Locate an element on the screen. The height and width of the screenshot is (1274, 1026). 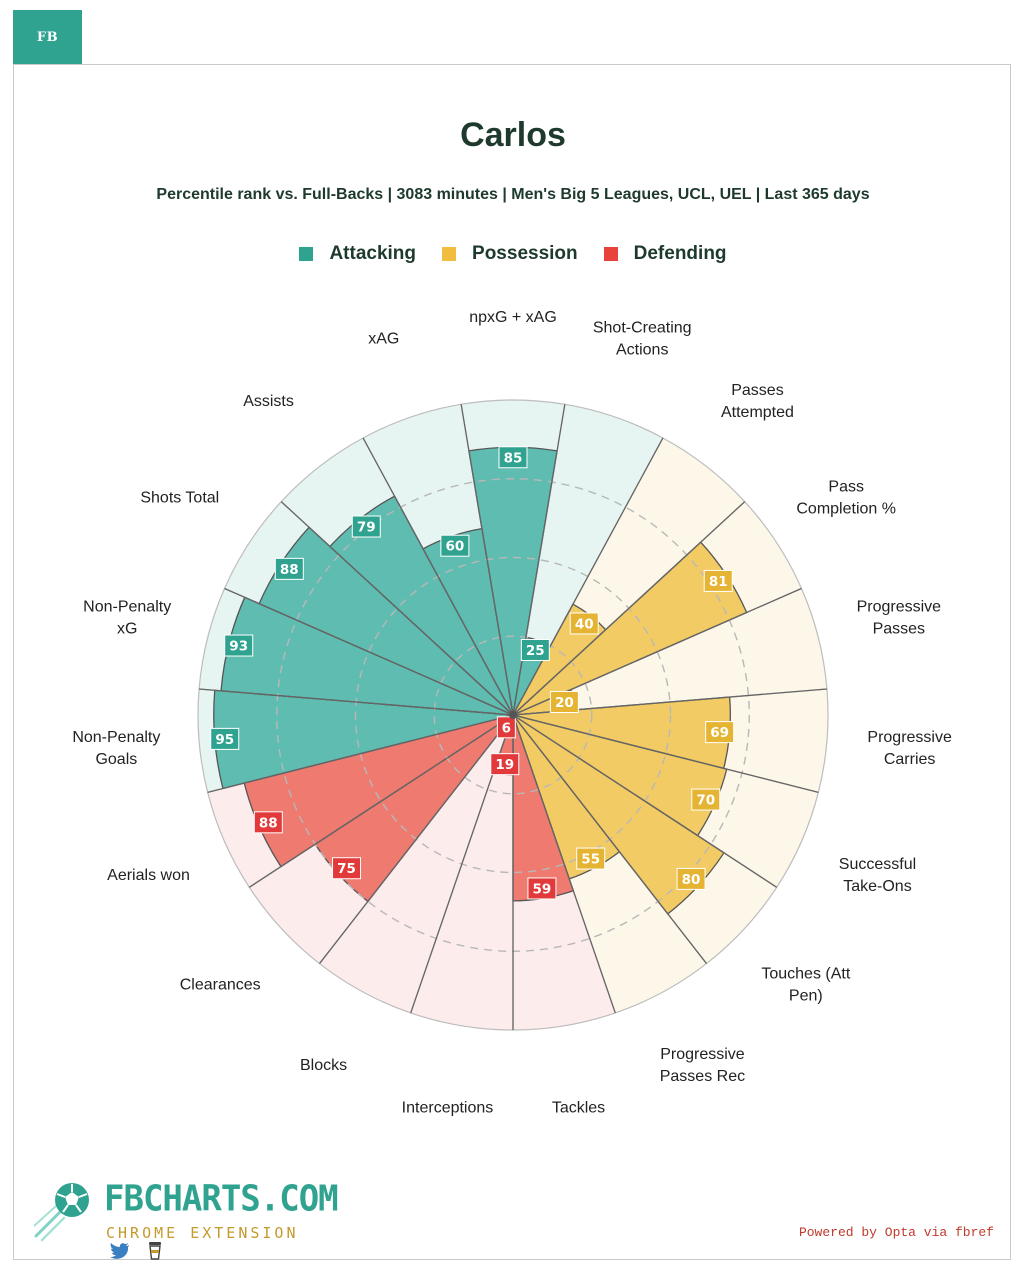
soccer-ball-icon is located at coordinates (61, 1212).